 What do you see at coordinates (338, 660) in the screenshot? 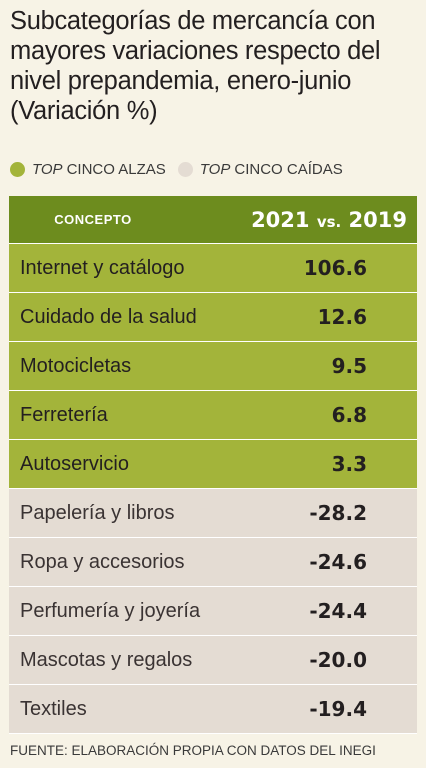
I see `row-value: -20.0` at bounding box center [338, 660].